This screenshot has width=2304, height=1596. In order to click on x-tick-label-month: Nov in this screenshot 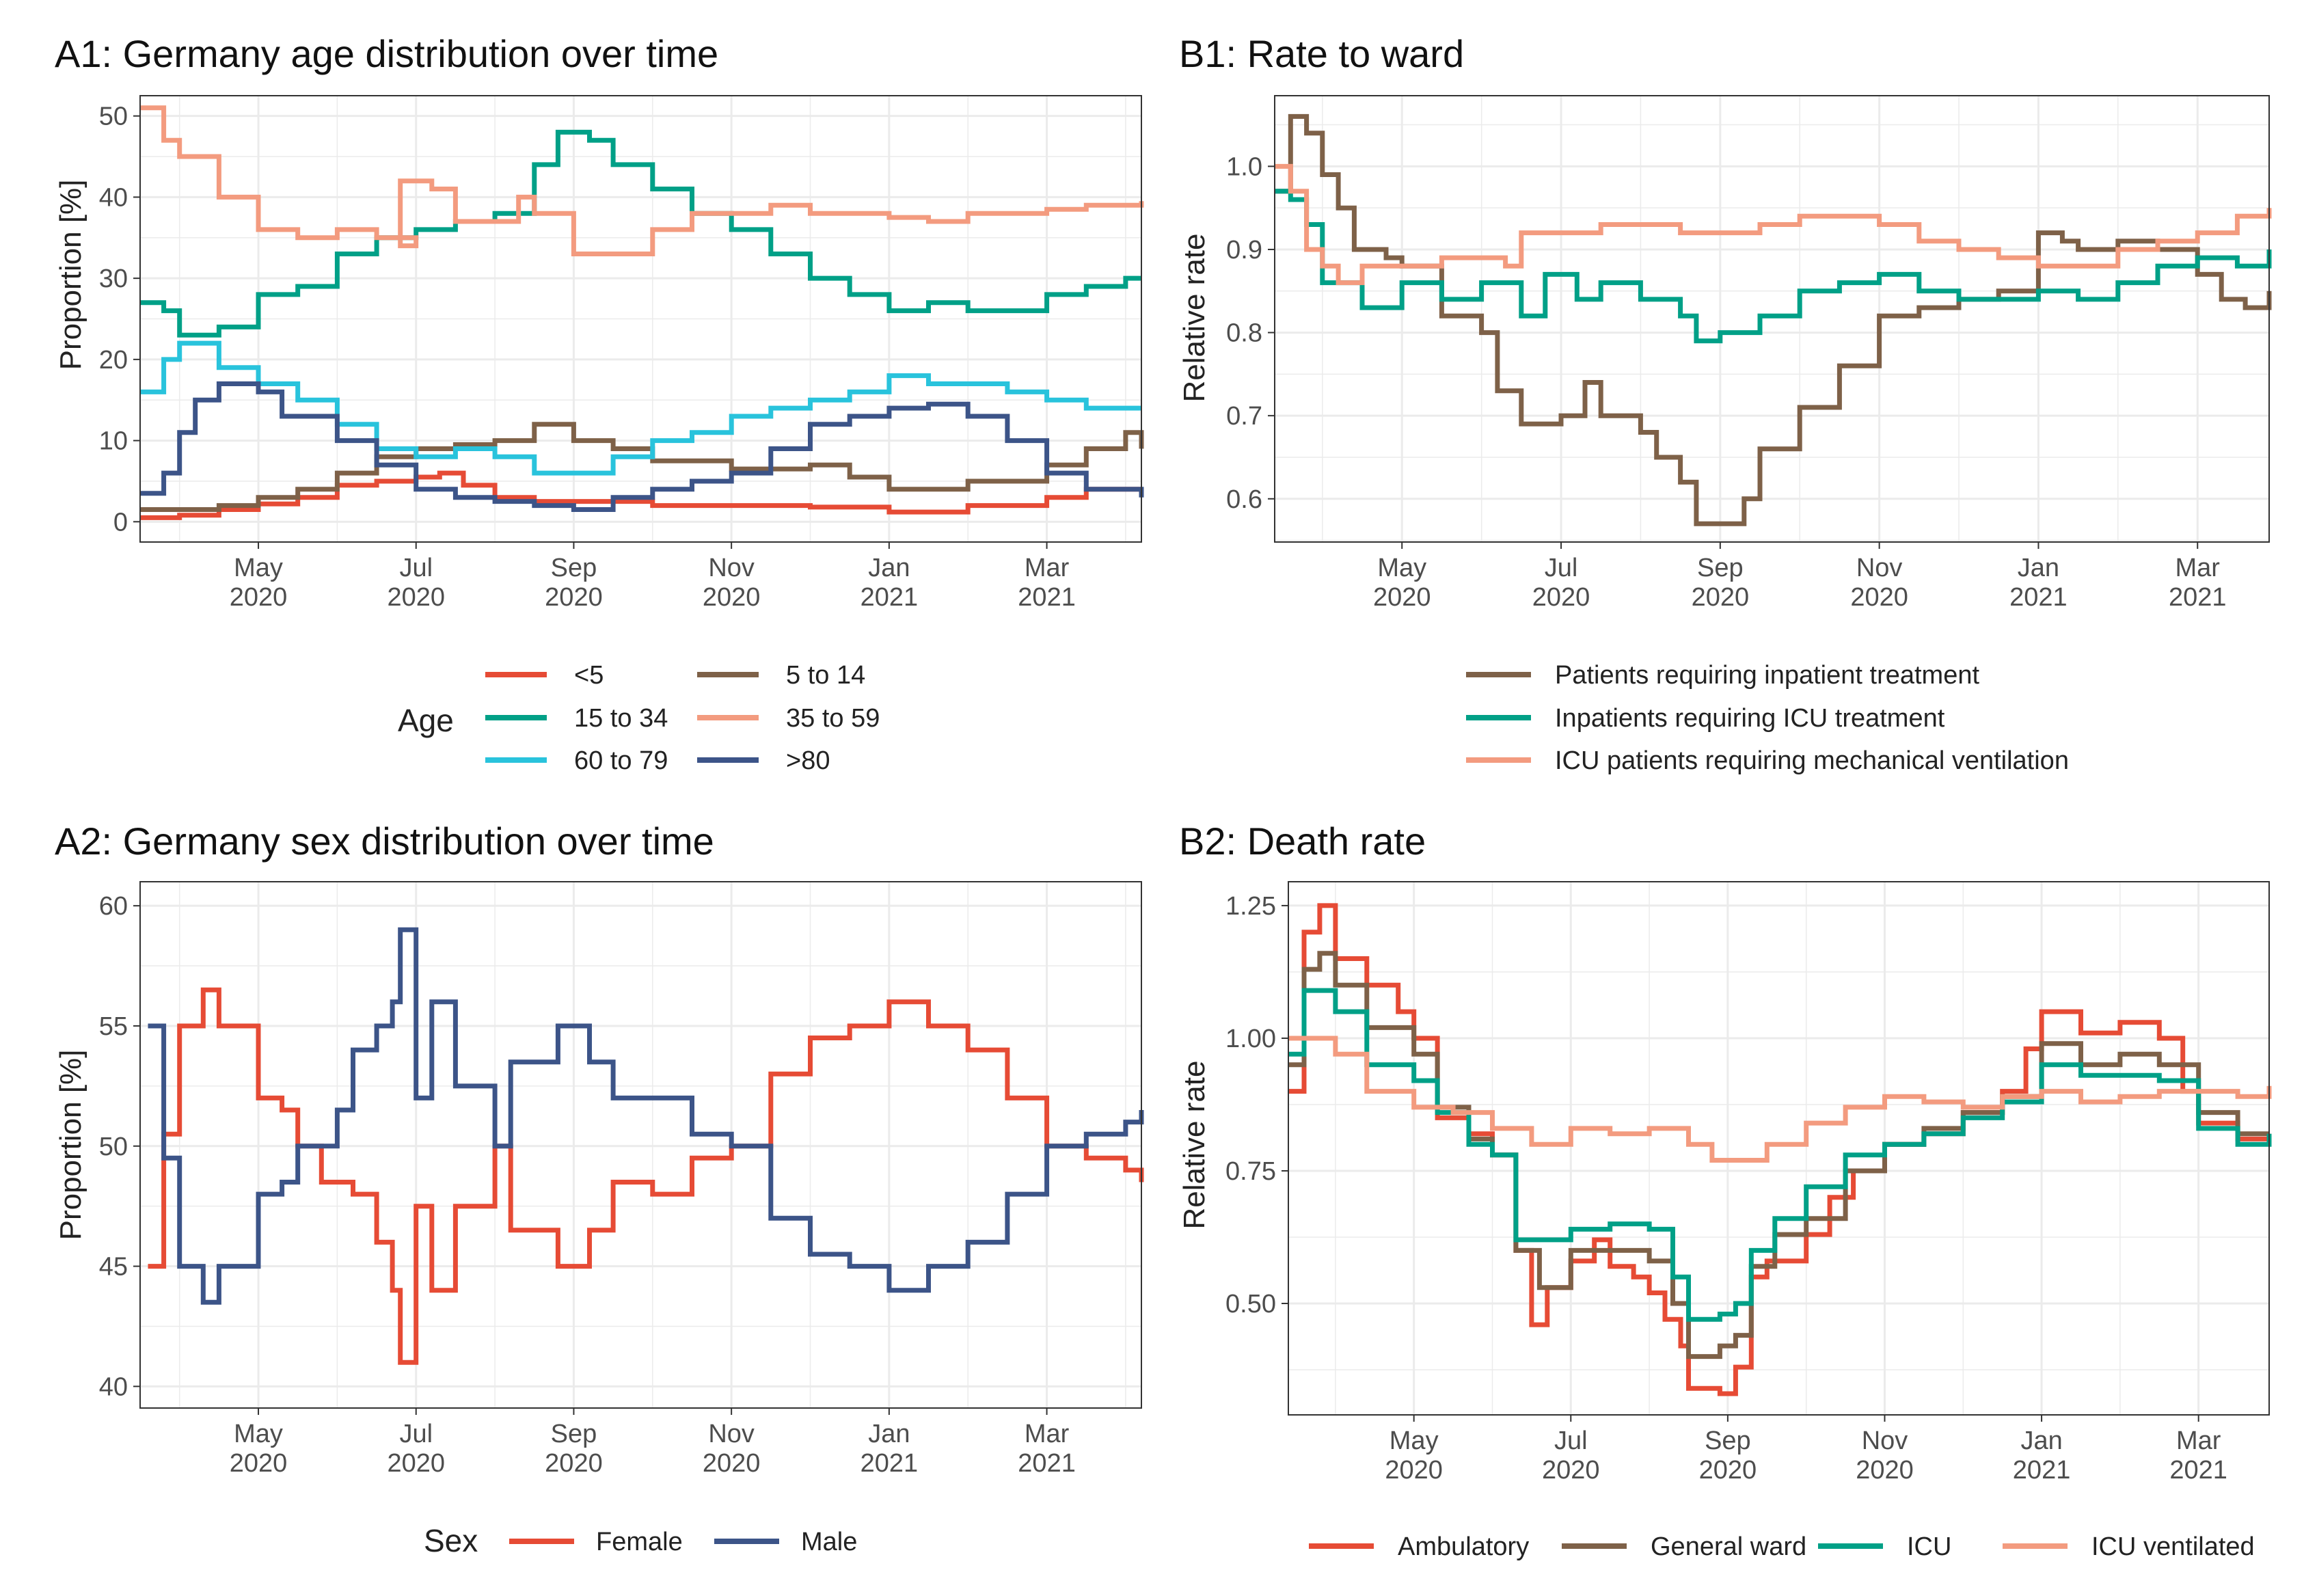, I will do `click(1879, 568)`.